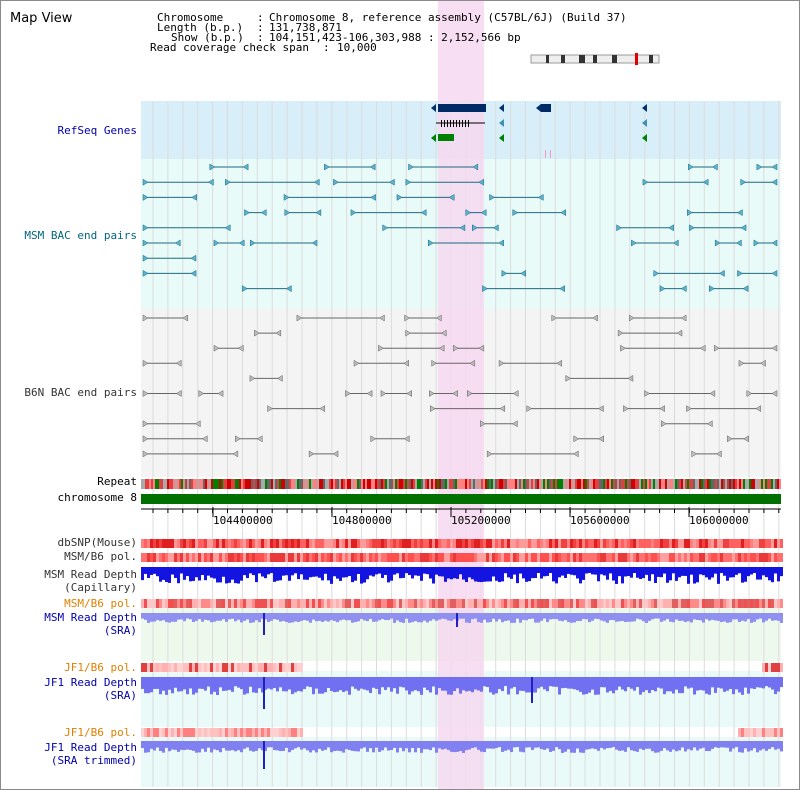 The image size is (800, 790). Describe the element at coordinates (80, 235) in the screenshot. I see `track-label-msm-bac: MSM BAC end pairs` at that location.